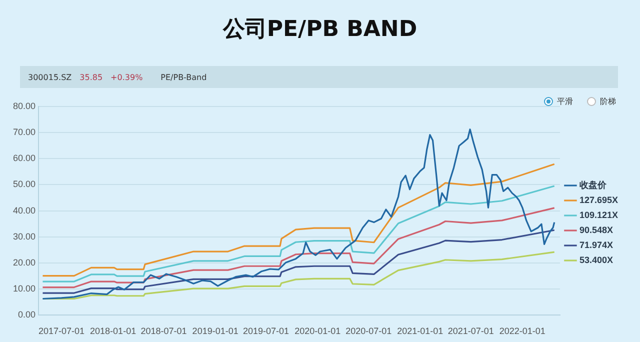 This screenshot has width=640, height=342. I want to click on y-tick-label: 30.00, so click(24, 236).